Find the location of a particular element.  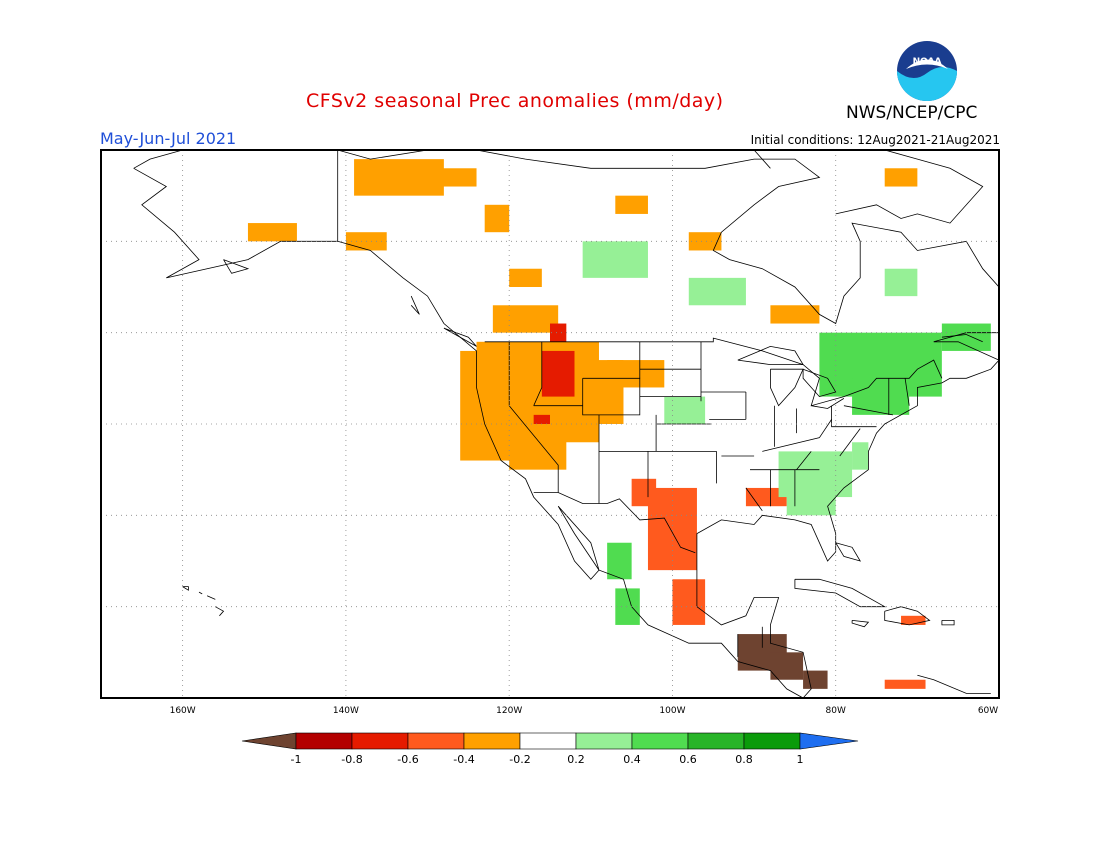

colorbar-label: 0.2 is located at coordinates (576, 759).